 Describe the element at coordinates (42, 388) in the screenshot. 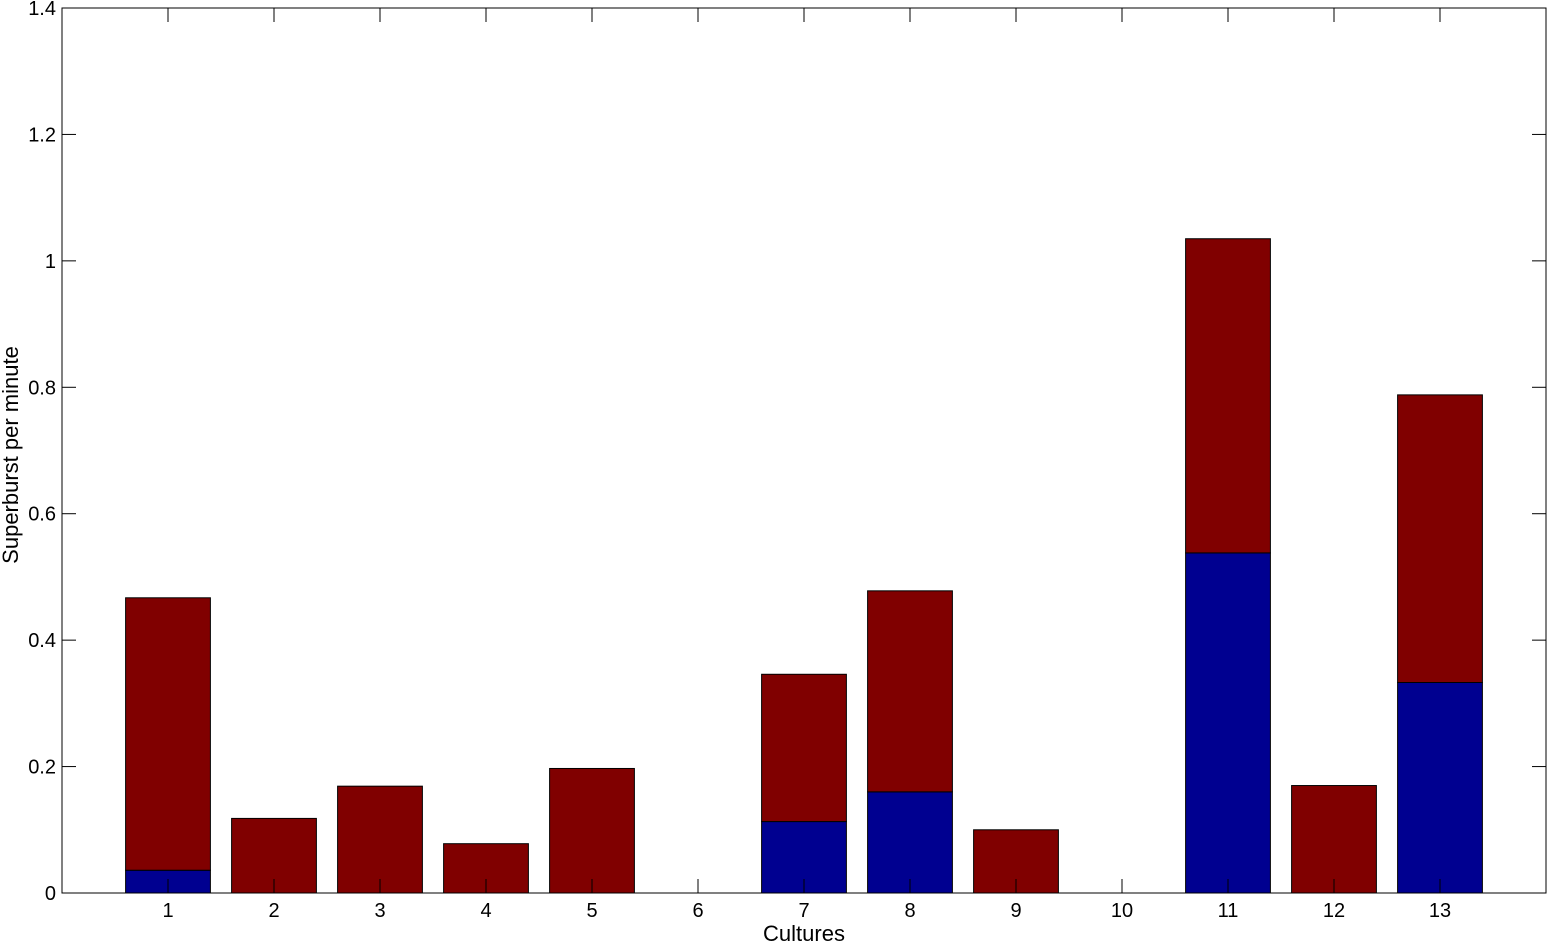

I see `y-tick-label: 0.8` at that location.